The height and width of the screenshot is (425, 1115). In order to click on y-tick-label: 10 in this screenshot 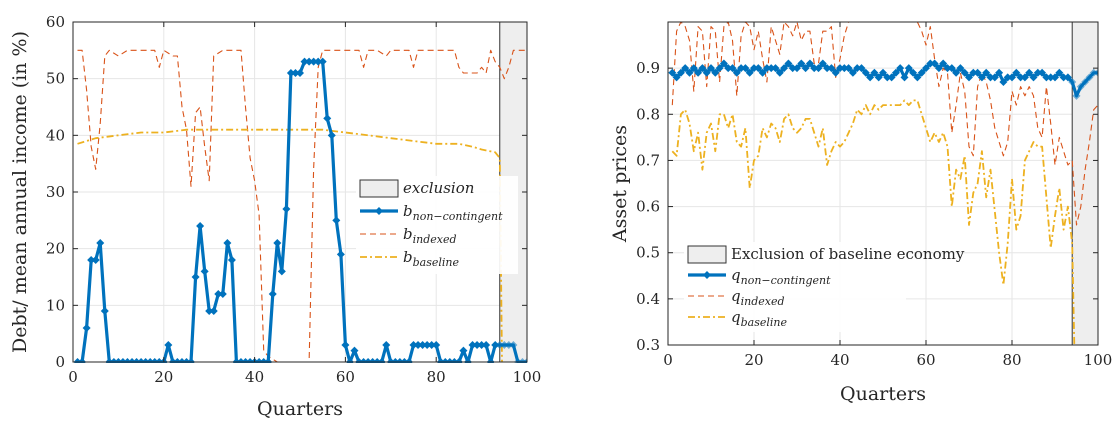, I will do `click(55, 305)`.